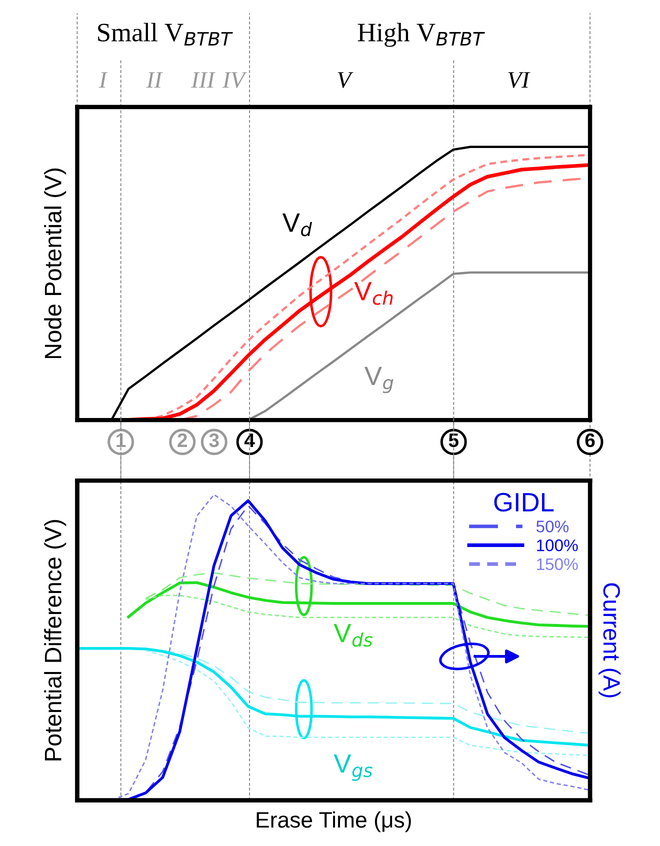 This screenshot has height=846, width=660. What do you see at coordinates (333, 821) in the screenshot?
I see `x-axis-title: Erase Time (μs)` at bounding box center [333, 821].